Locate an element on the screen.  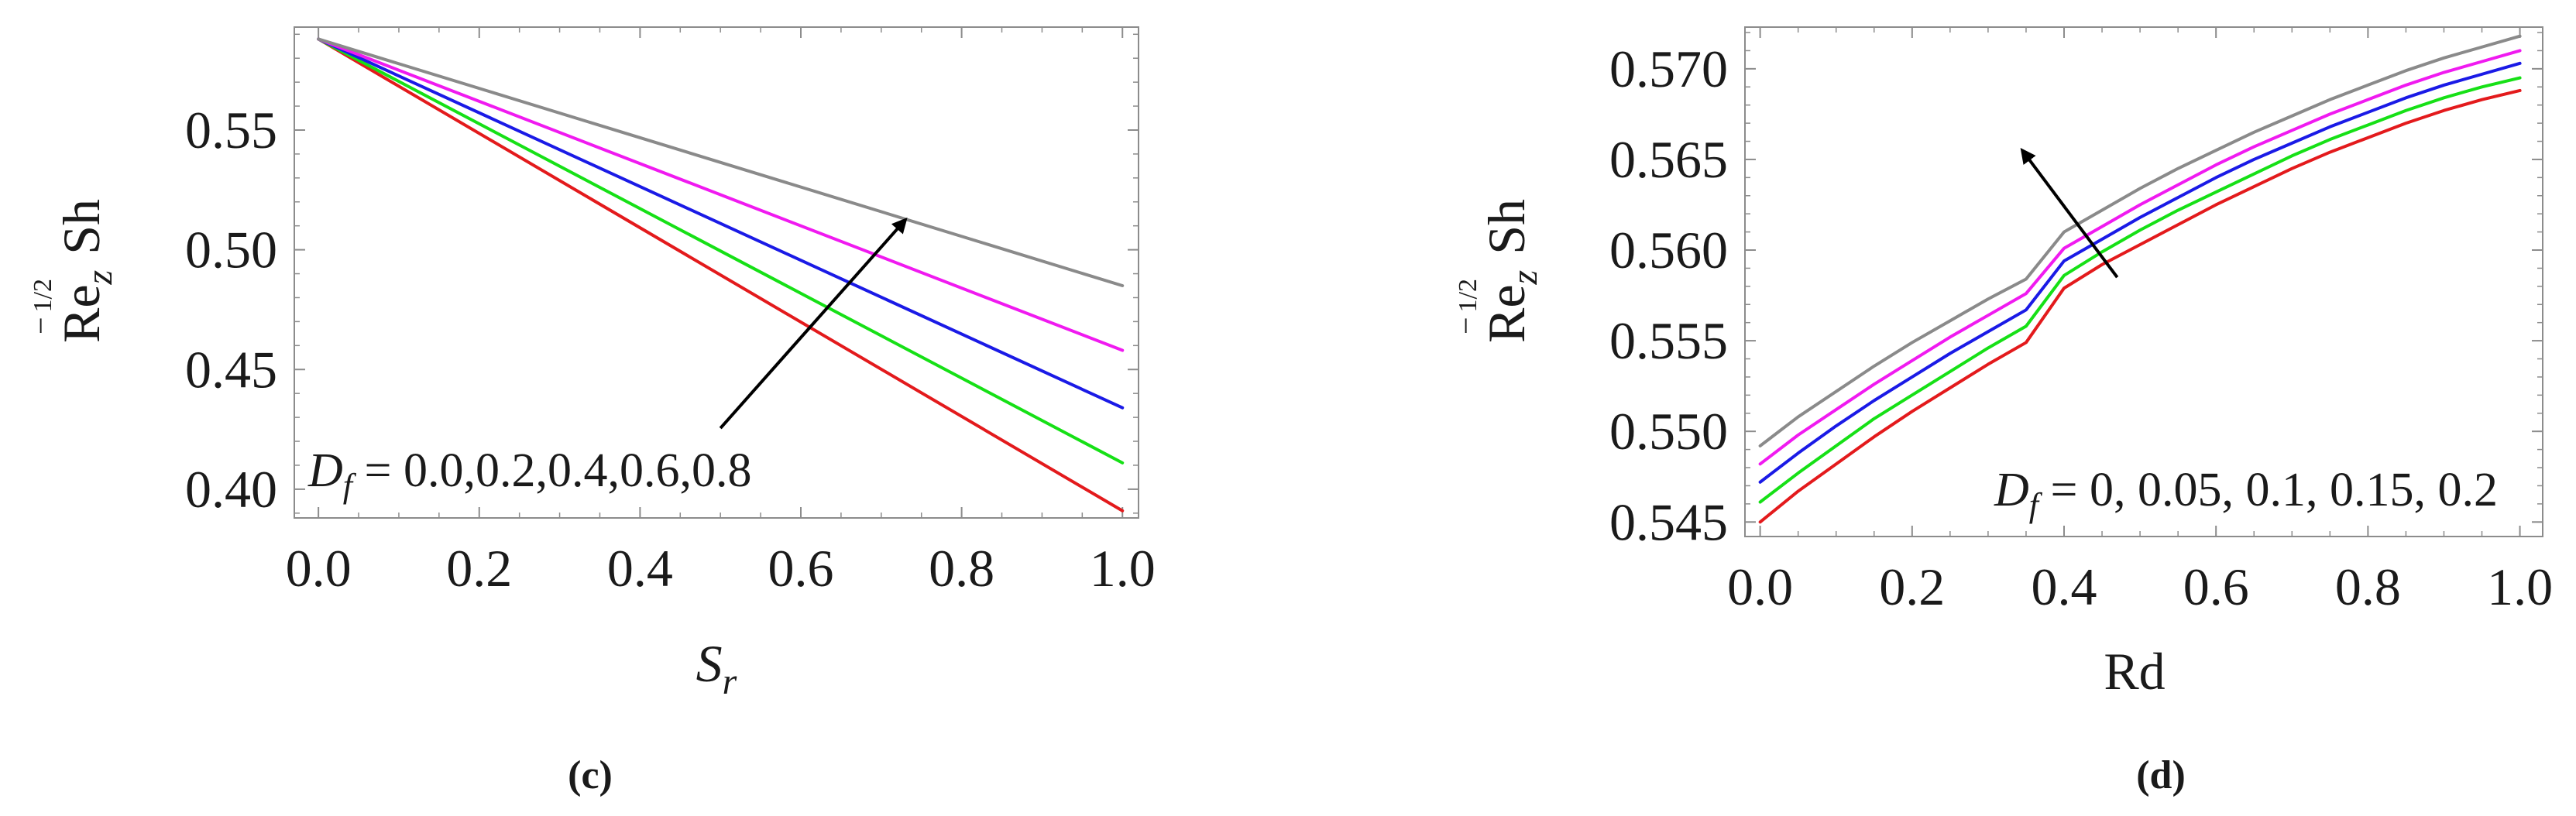
y-tick-label: 0.555 is located at coordinates (1668, 340).